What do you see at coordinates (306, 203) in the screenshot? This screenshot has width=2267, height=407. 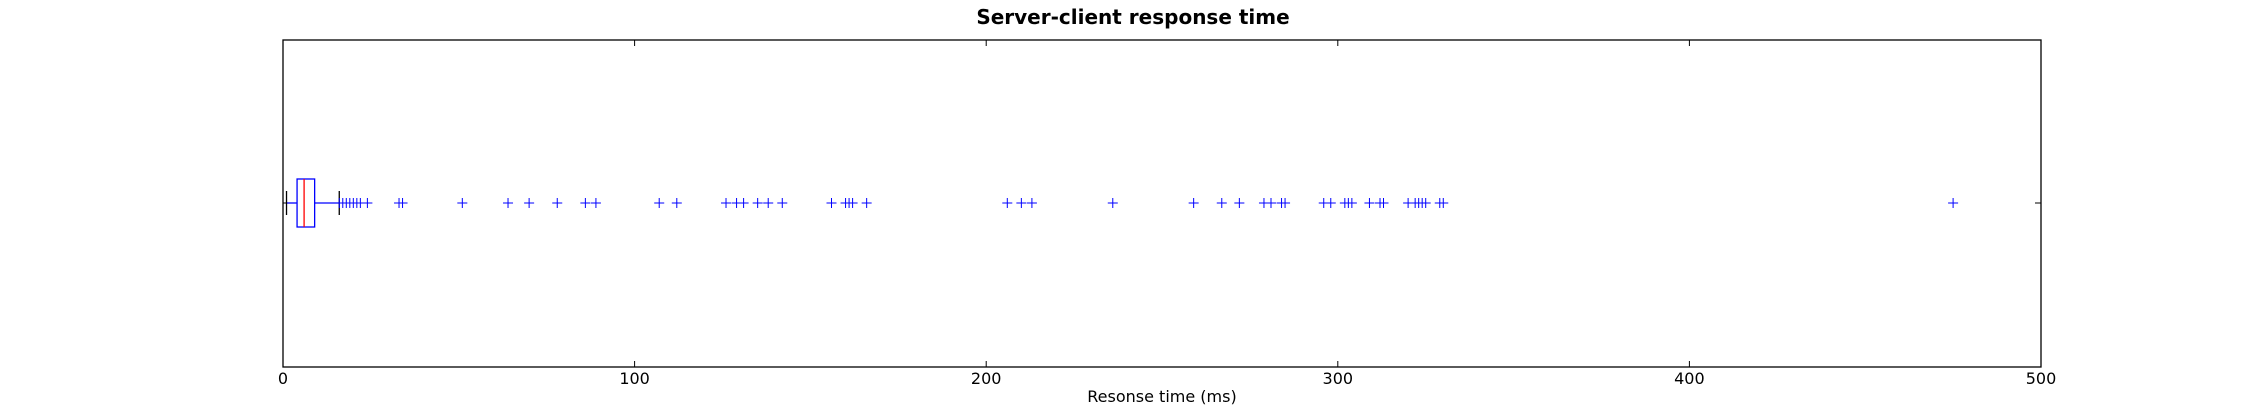 I see `iqr-box` at bounding box center [306, 203].